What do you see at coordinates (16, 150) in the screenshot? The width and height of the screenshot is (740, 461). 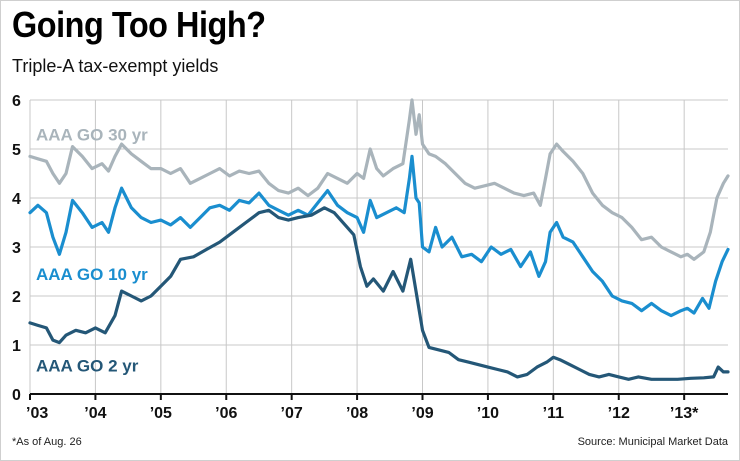 I see `y-tick-label-5: 5` at bounding box center [16, 150].